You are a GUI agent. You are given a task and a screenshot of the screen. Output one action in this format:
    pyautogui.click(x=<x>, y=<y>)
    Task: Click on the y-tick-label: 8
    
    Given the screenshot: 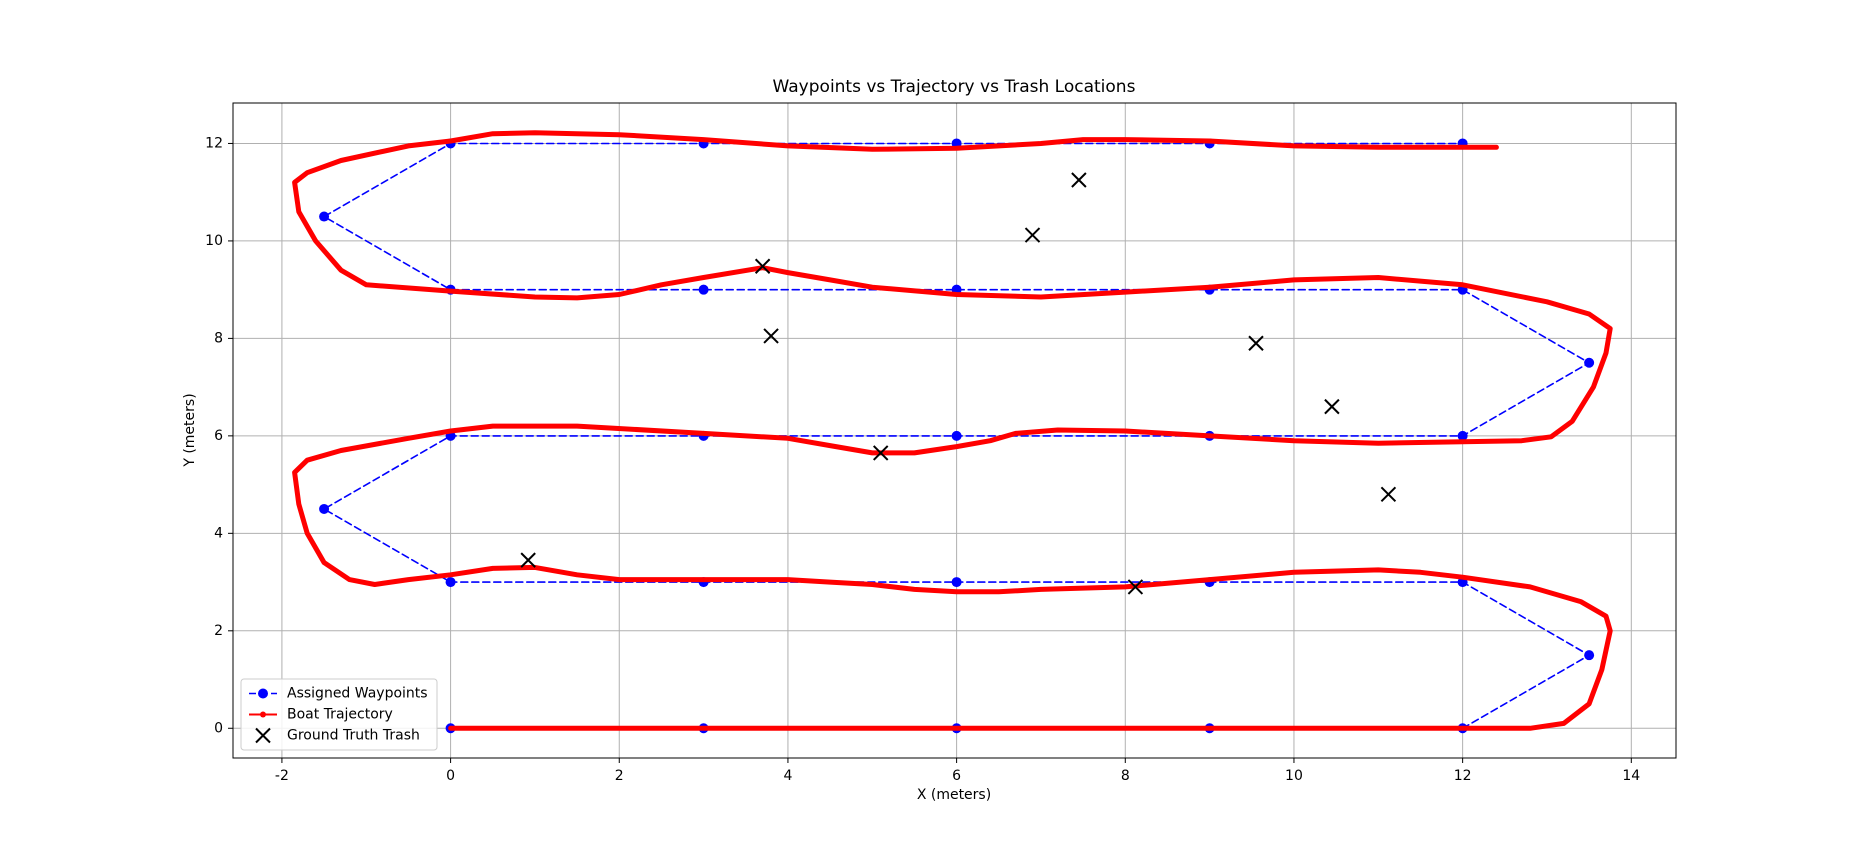 What is the action you would take?
    pyautogui.click(x=218, y=338)
    